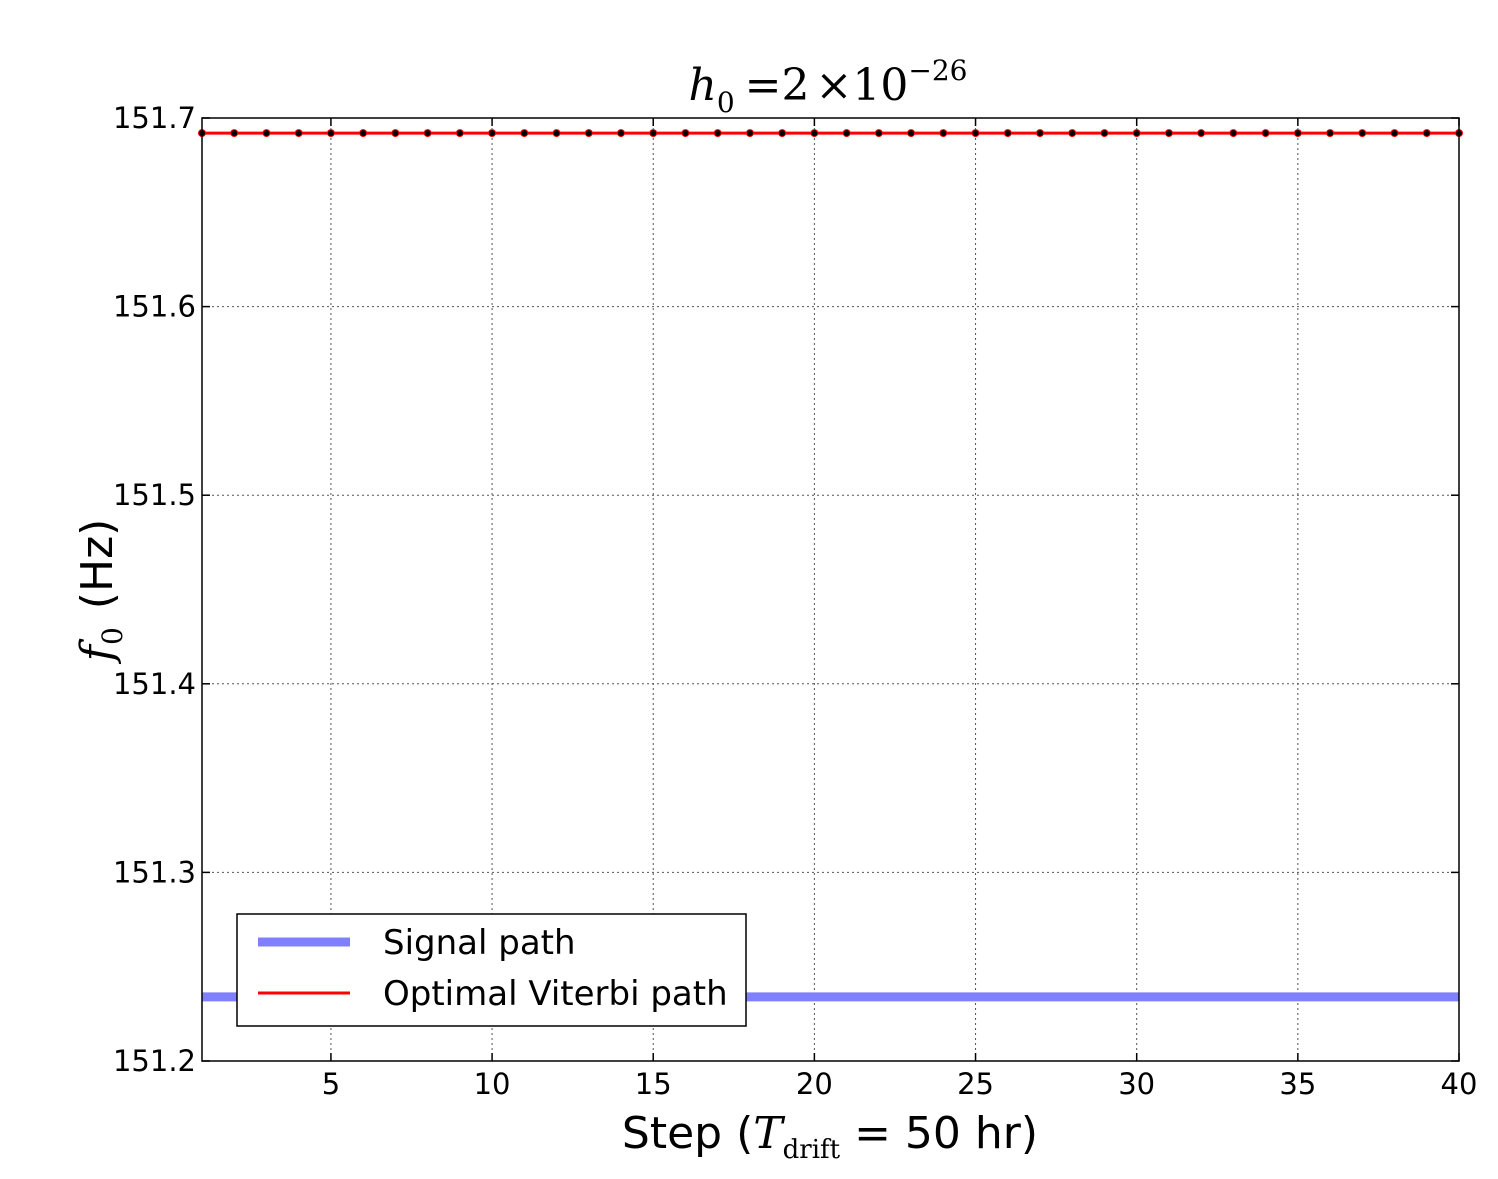 The width and height of the screenshot is (1498, 1179). I want to click on y-tick-label: 151.2, so click(154, 1061).